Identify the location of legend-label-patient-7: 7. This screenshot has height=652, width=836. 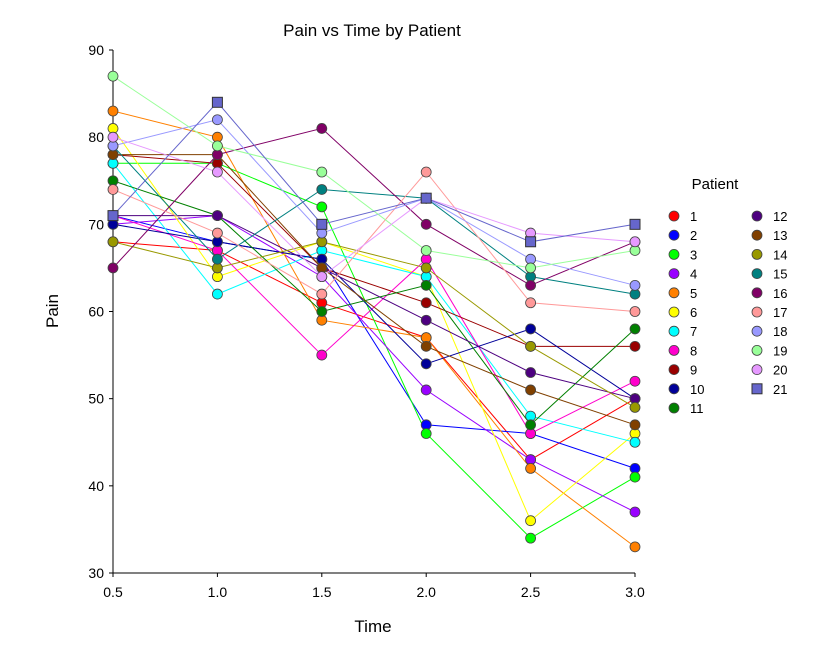
(693, 331).